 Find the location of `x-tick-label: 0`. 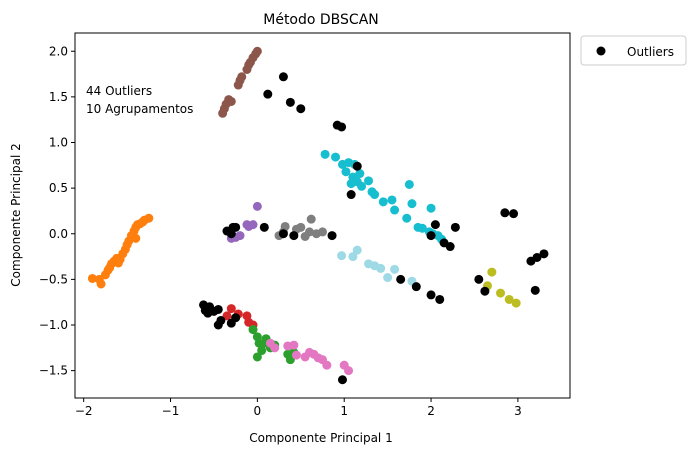

x-tick-label: 0 is located at coordinates (258, 411).